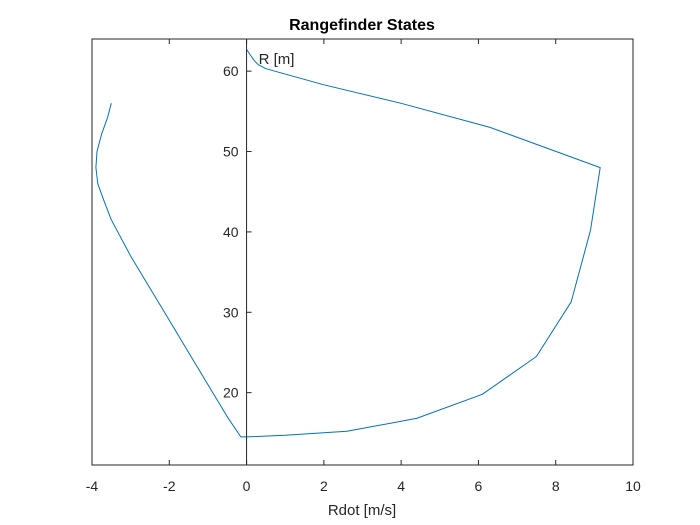  Describe the element at coordinates (479, 486) in the screenshot. I see `x-tick-label: 6` at that location.